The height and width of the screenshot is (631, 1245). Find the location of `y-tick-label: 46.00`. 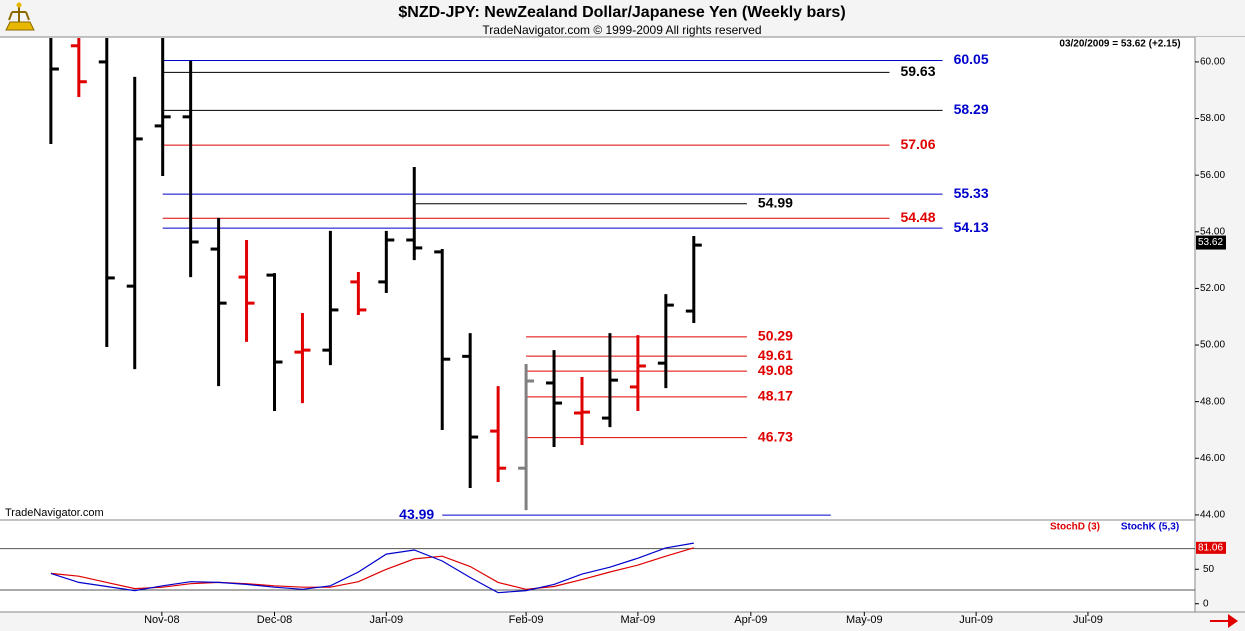

y-tick-label: 46.00 is located at coordinates (1212, 458).